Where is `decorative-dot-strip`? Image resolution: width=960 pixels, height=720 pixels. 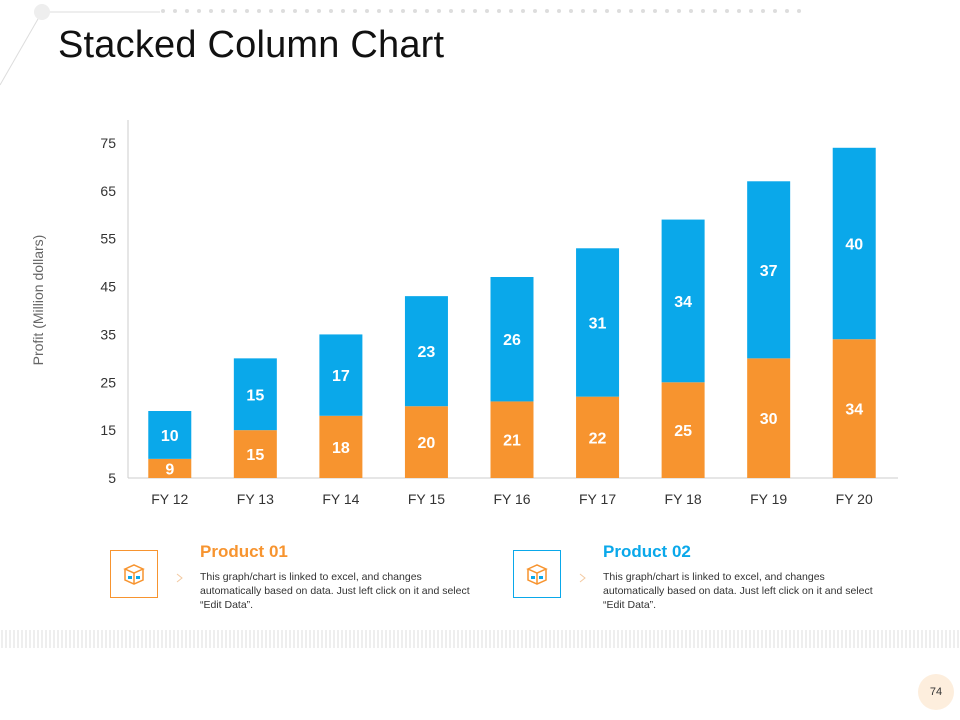 decorative-dot-strip is located at coordinates (481, 11).